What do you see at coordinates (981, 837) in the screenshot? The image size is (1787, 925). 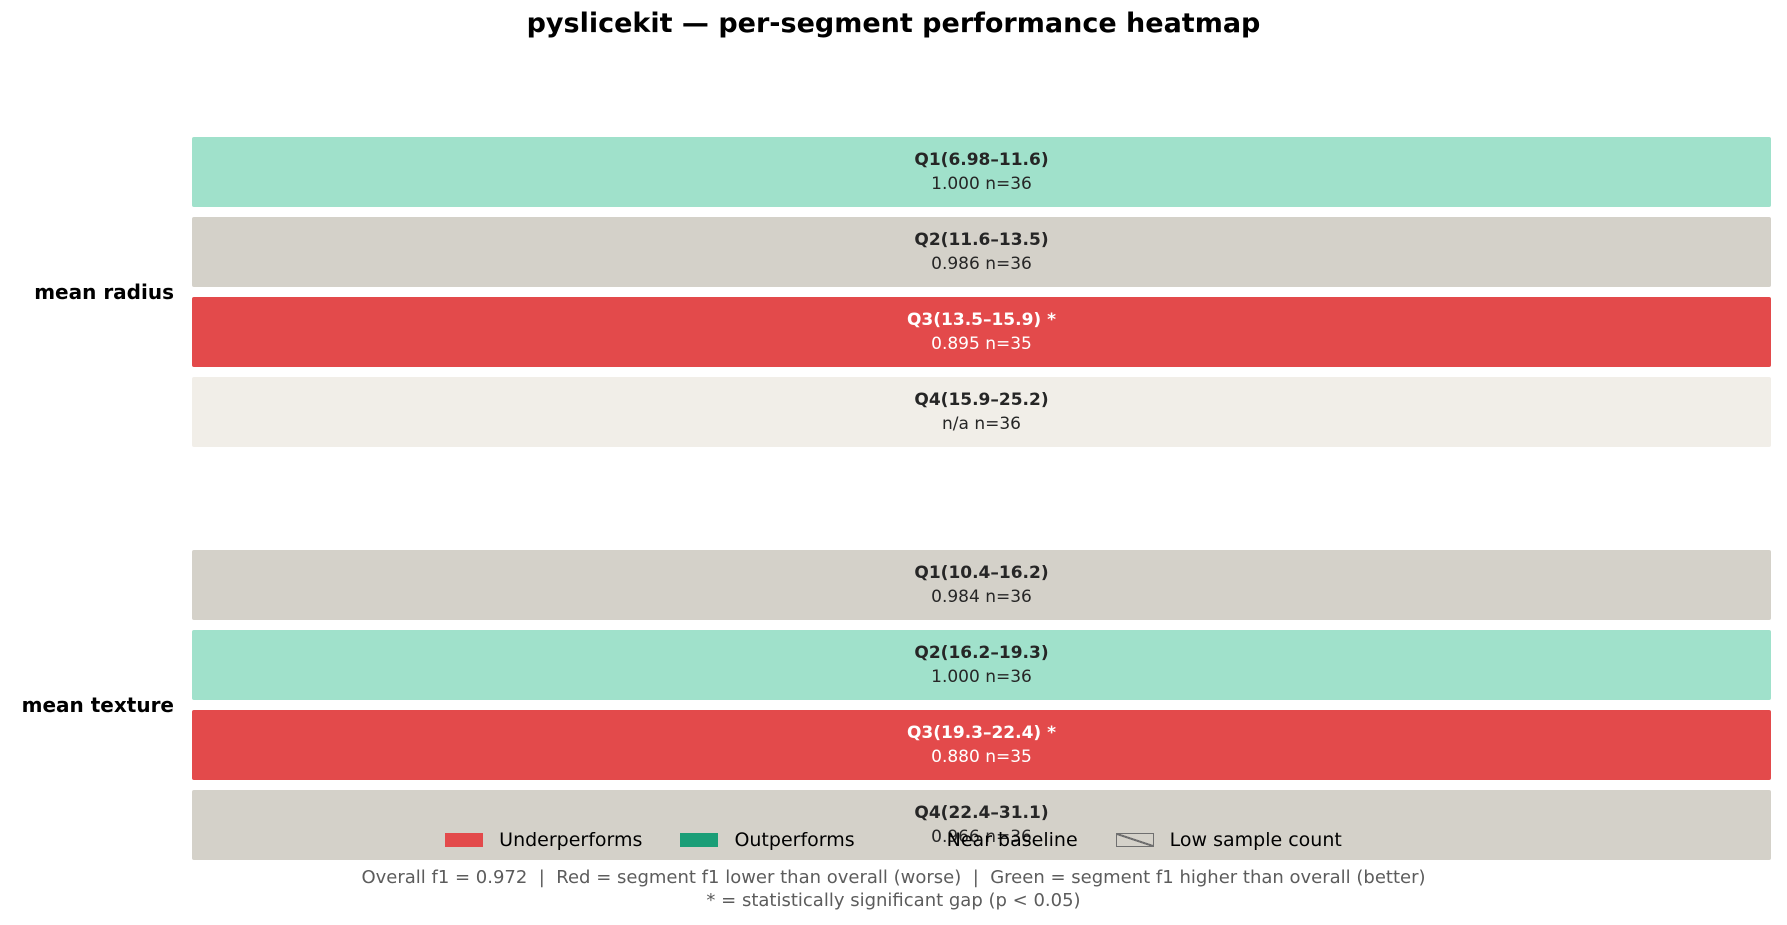 I see `segment-value: 0.966 n=36` at bounding box center [981, 837].